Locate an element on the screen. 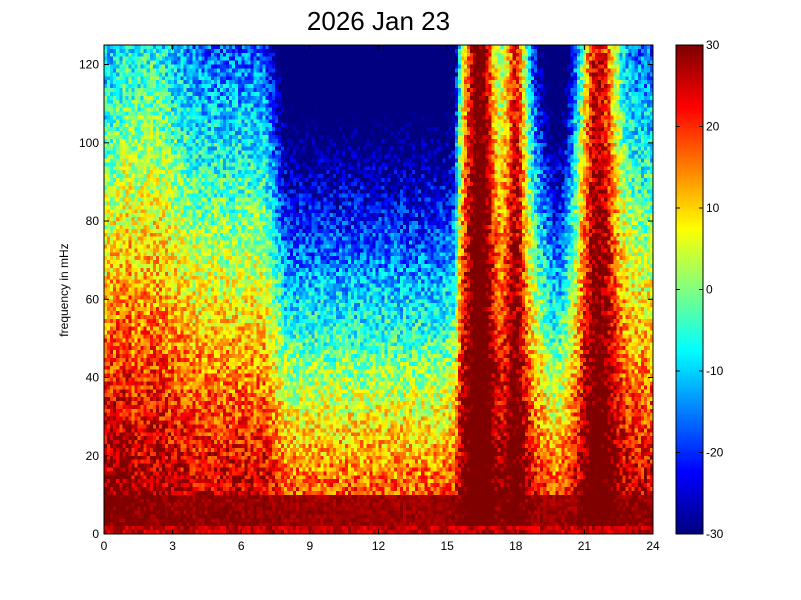 The height and width of the screenshot is (600, 801). colorbar-tick-label: 20 is located at coordinates (713, 127).